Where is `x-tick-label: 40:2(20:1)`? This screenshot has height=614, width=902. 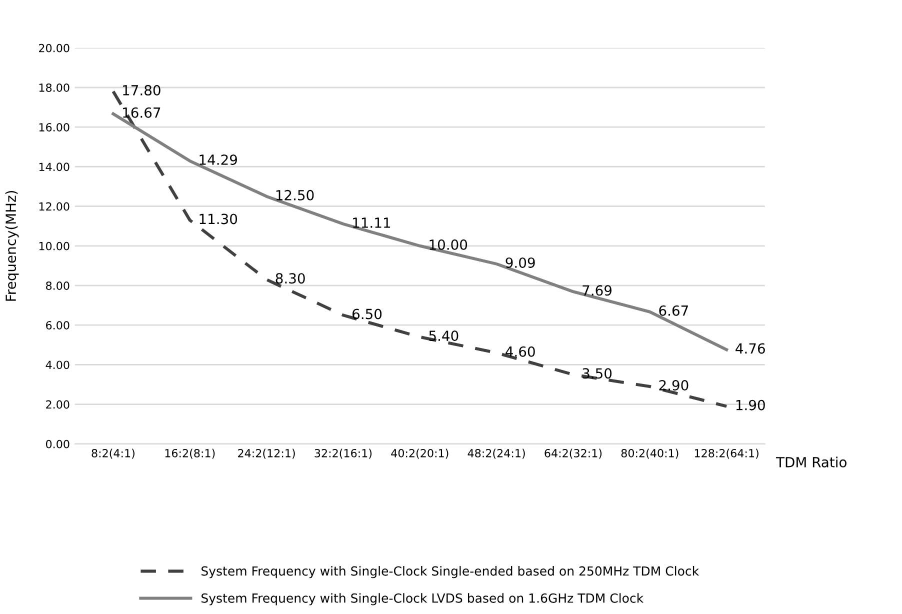
x-tick-label: 40:2(20:1) is located at coordinates (419, 453).